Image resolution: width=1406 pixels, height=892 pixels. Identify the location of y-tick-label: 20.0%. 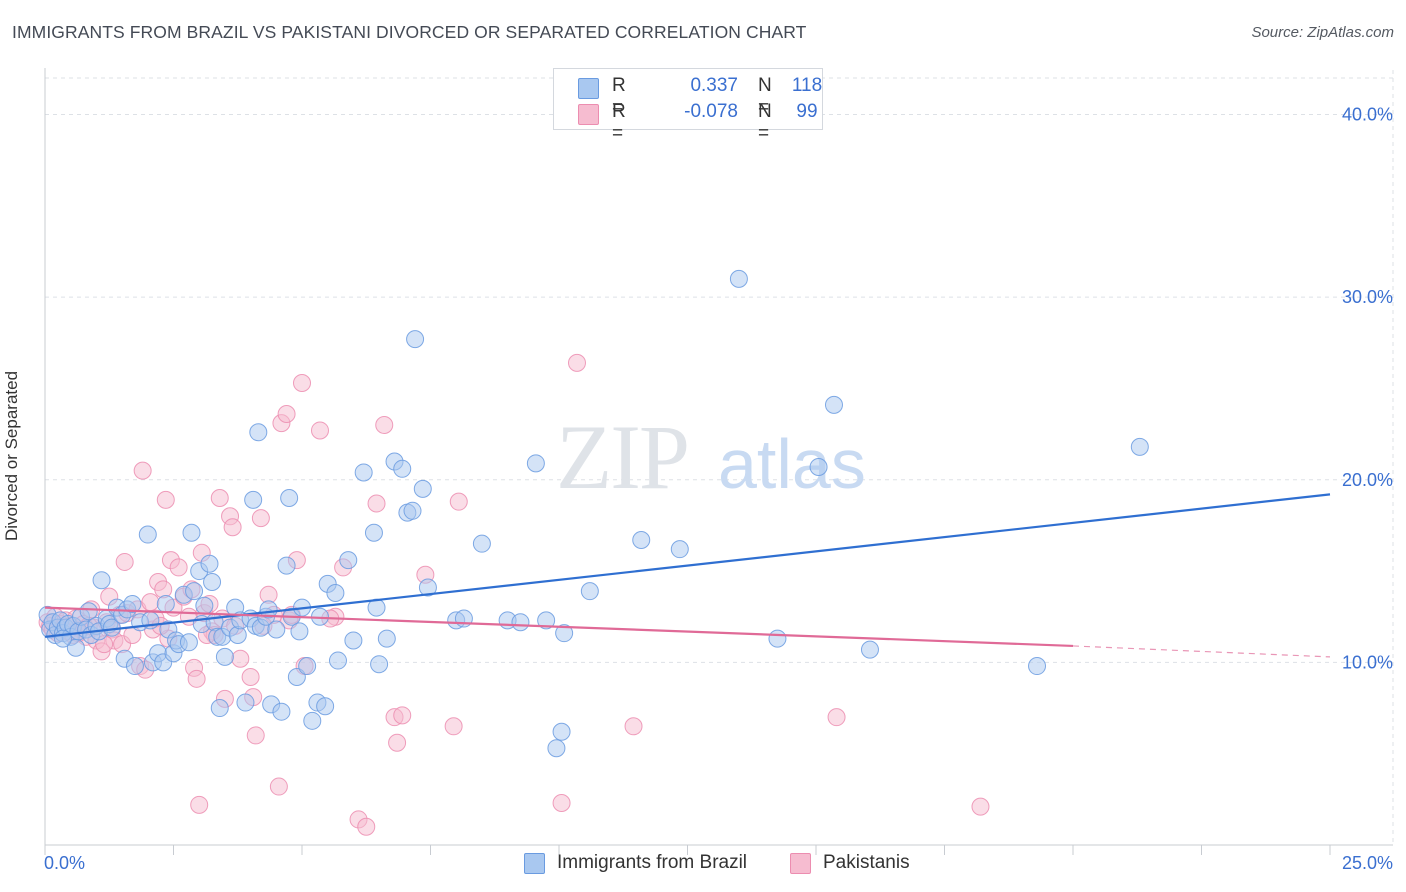
(1367, 480).